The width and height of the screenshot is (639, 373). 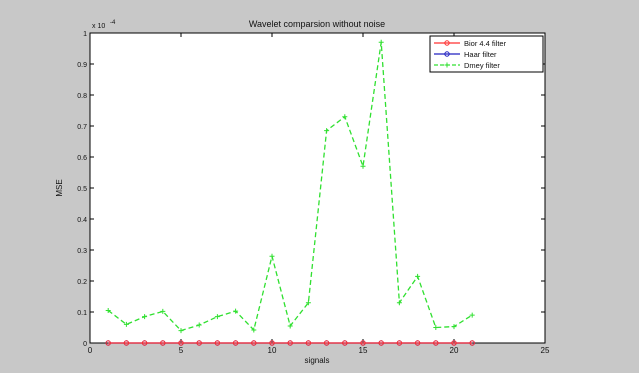 What do you see at coordinates (545, 350) in the screenshot?
I see `x-tick-label: 25` at bounding box center [545, 350].